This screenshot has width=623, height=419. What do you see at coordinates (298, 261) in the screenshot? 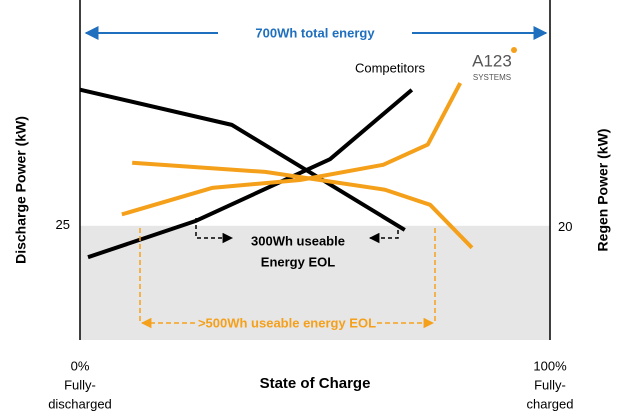
I see `annotation: Energy EOL` at bounding box center [298, 261].